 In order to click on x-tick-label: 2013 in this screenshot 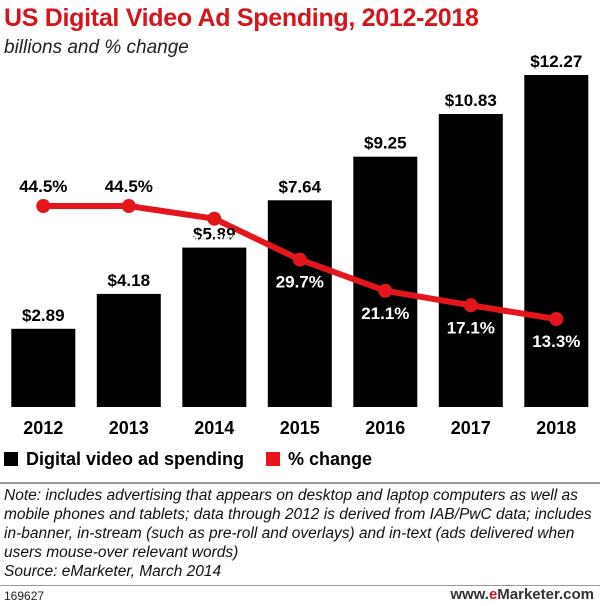, I will do `click(129, 428)`.